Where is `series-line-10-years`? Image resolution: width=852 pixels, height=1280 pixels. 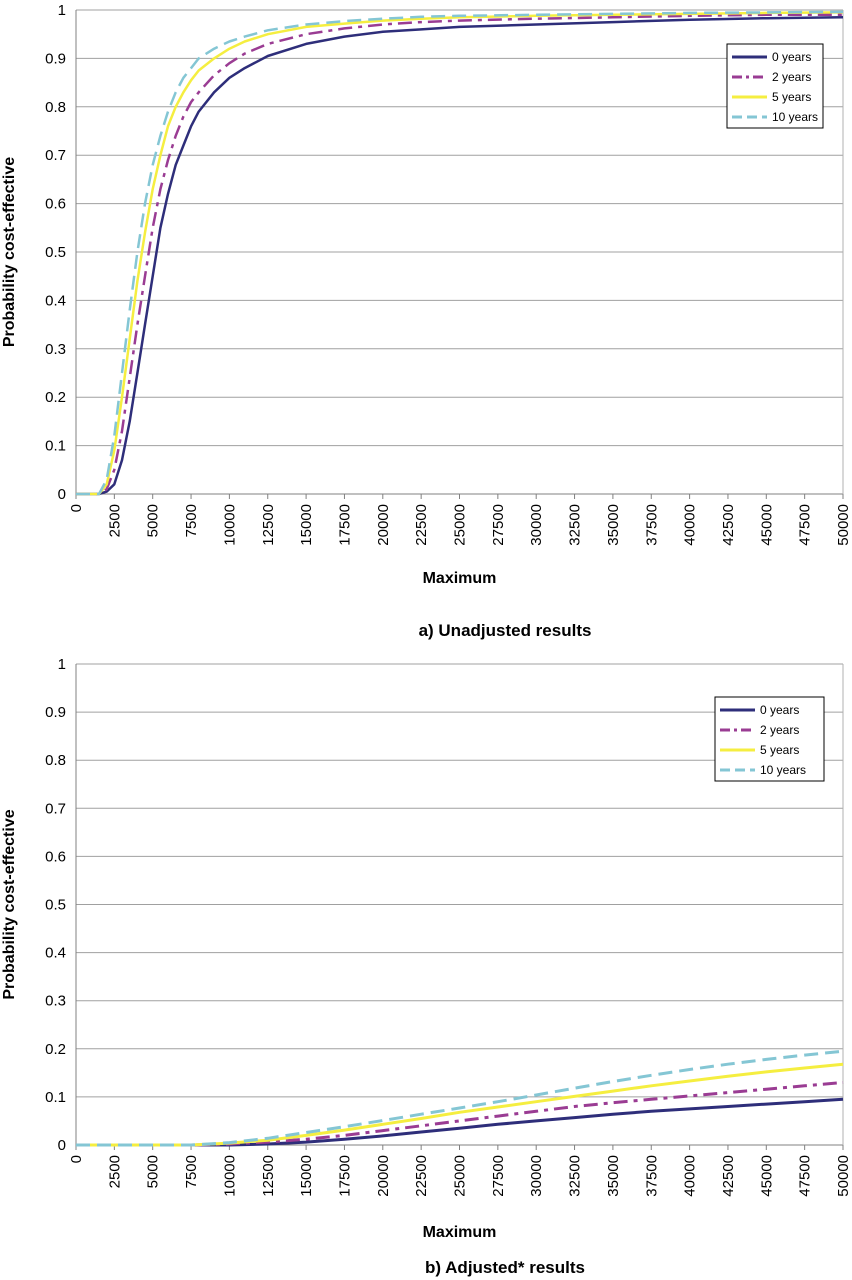
series-line-10-years is located at coordinates (460, 1098).